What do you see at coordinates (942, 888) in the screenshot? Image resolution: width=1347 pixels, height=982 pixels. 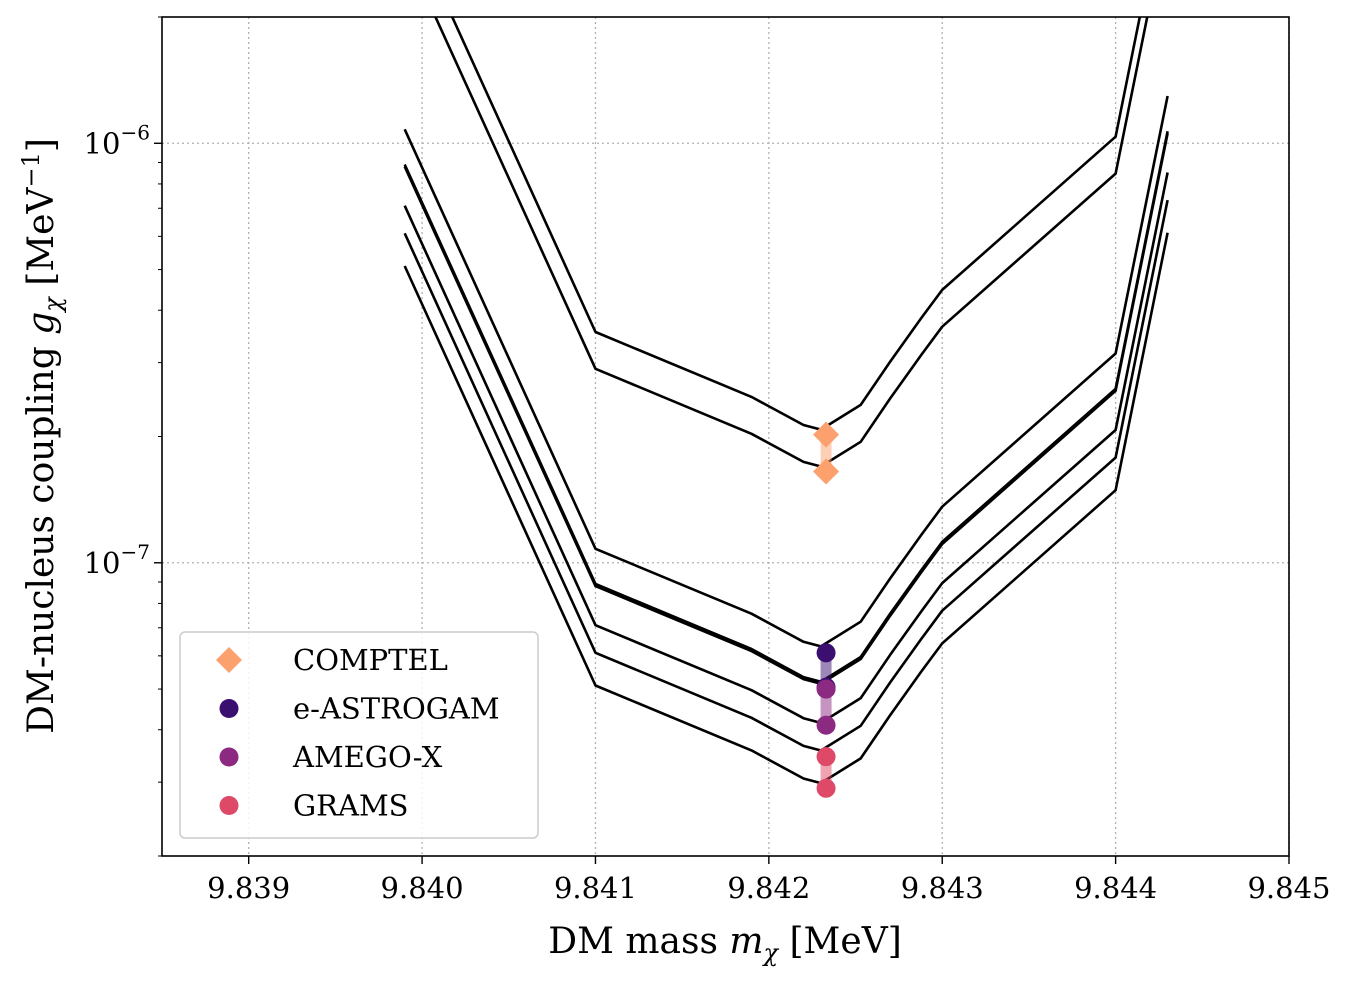 I see `x-tick-label: 9.843` at bounding box center [942, 888].